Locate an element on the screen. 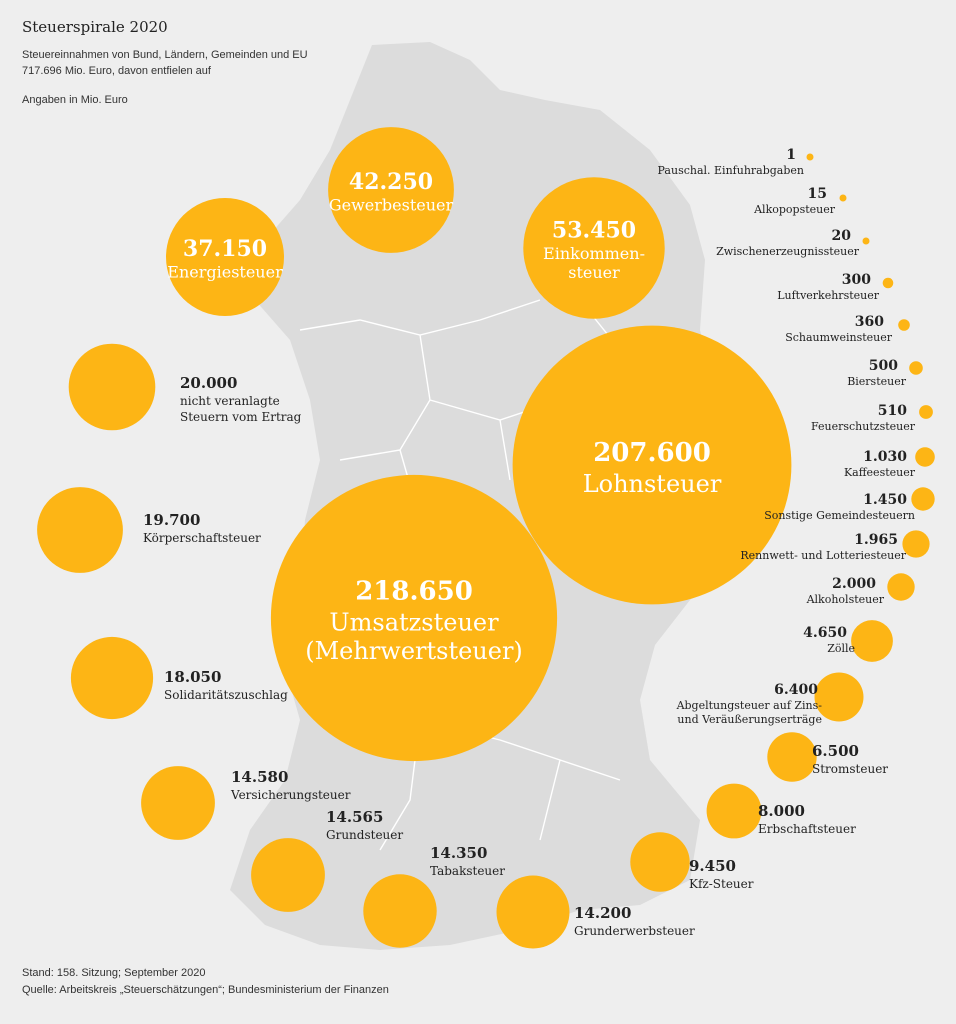 The height and width of the screenshot is (1024, 956). bubble-label-6-line-2: Steuern vom Ertrag is located at coordinates (241, 417).